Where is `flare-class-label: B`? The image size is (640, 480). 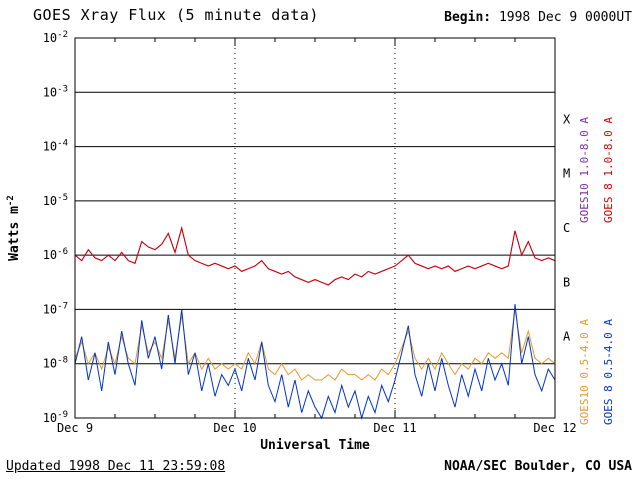 flare-class-label: B is located at coordinates (566, 282).